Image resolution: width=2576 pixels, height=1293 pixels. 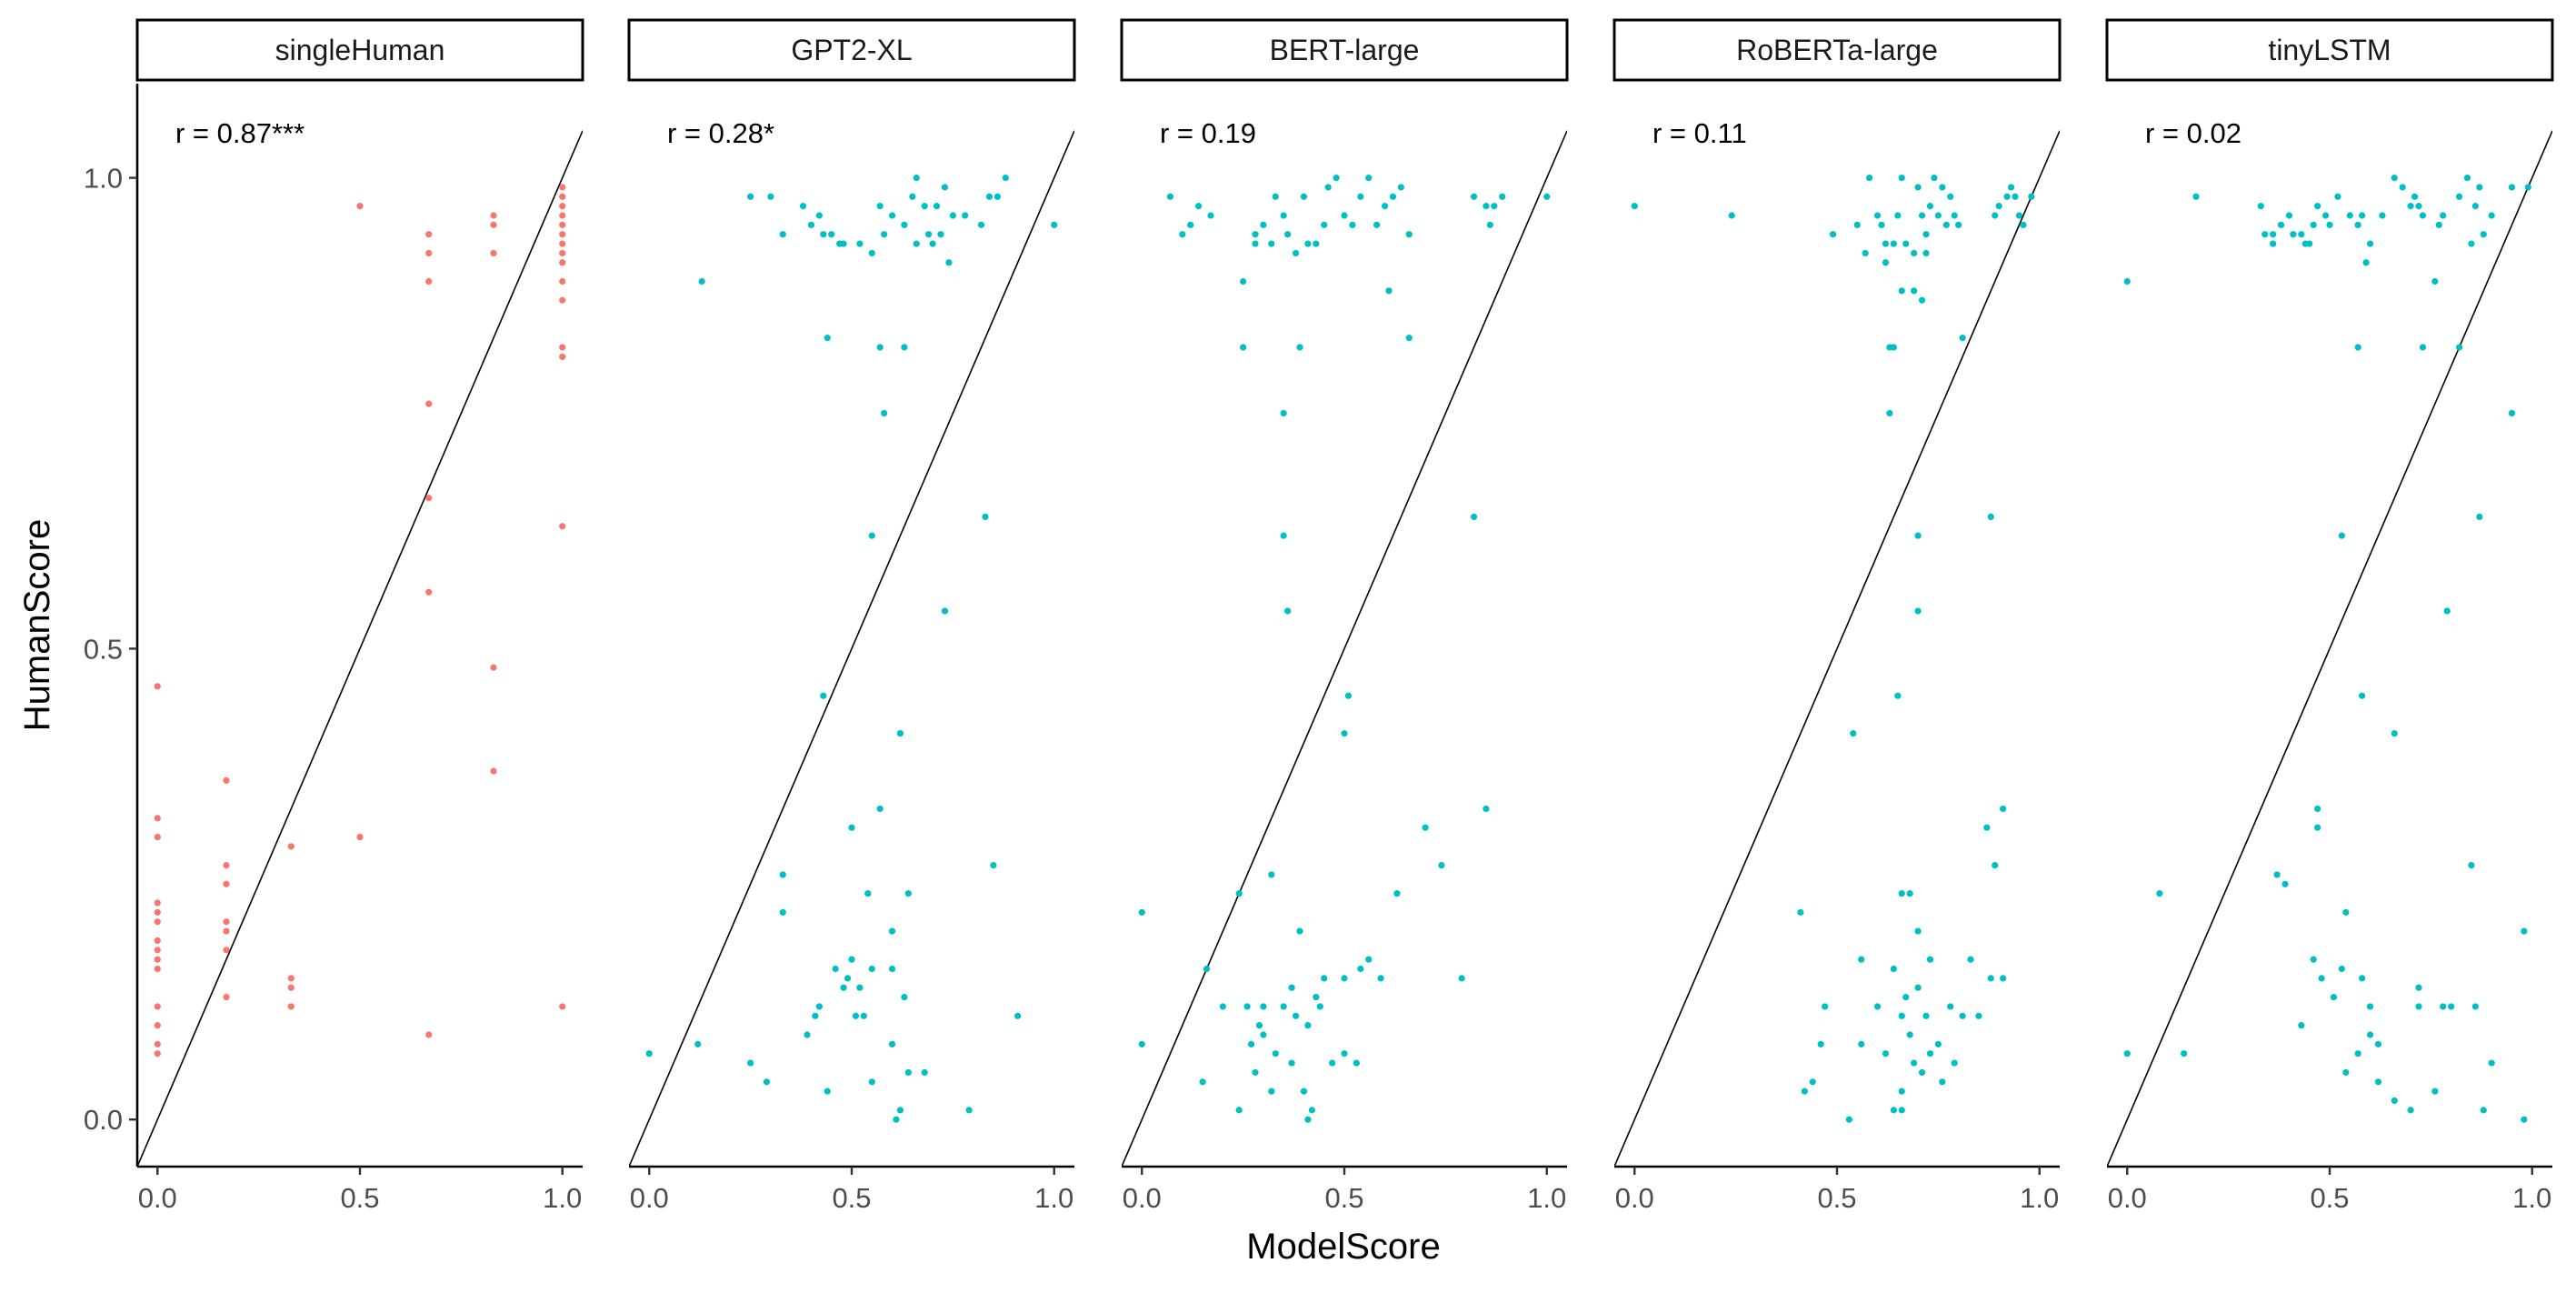 What do you see at coordinates (1546, 1198) in the screenshot?
I see `x-tick-label: 1.0` at bounding box center [1546, 1198].